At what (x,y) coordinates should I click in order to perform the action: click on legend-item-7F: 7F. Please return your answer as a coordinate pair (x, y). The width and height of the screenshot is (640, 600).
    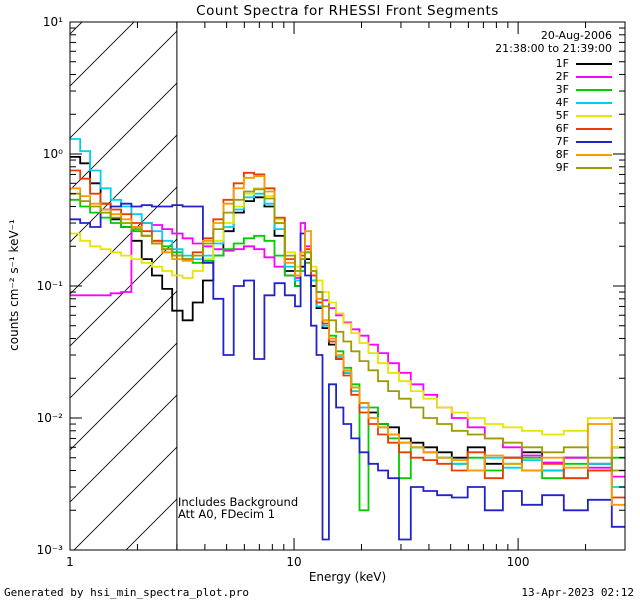
    Looking at the image, I should click on (584, 141).